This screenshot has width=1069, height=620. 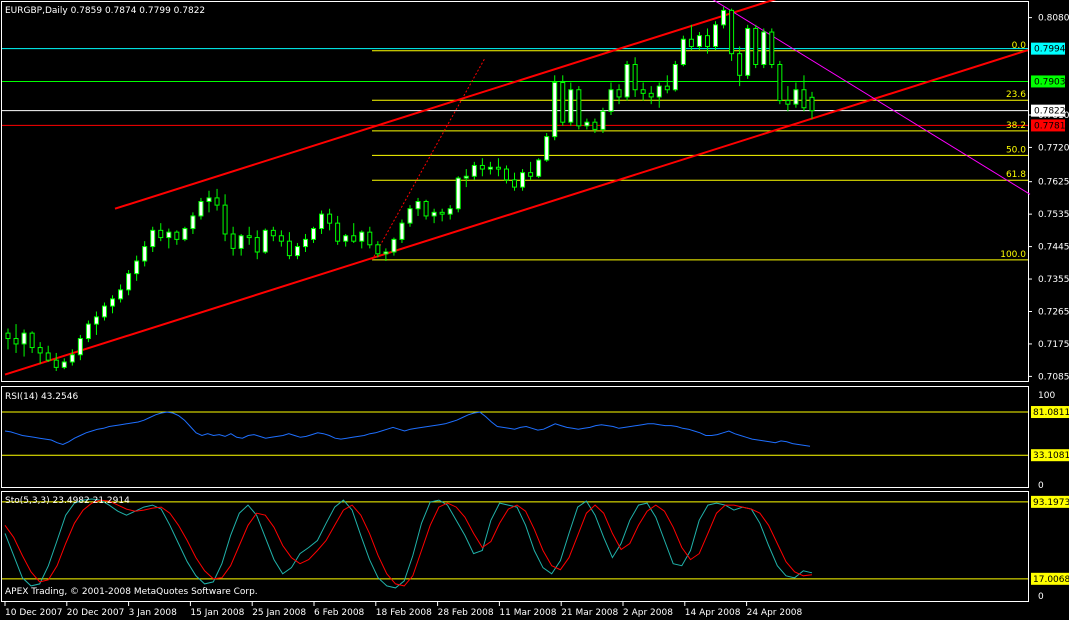 What do you see at coordinates (41, 397) in the screenshot?
I see `rsi-title: RSI(14) 43.2546` at bounding box center [41, 397].